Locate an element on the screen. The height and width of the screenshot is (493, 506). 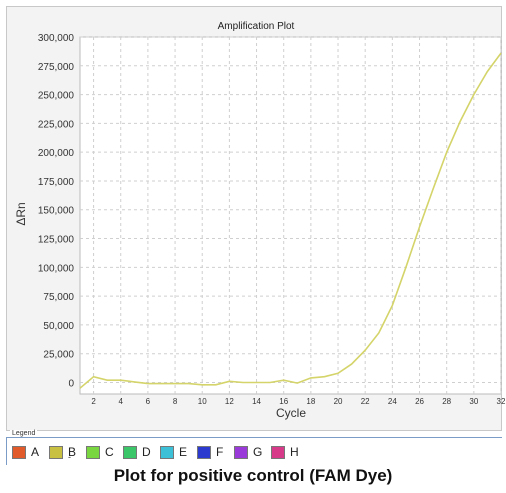
legend-item-e: E is located at coordinates (173, 452).